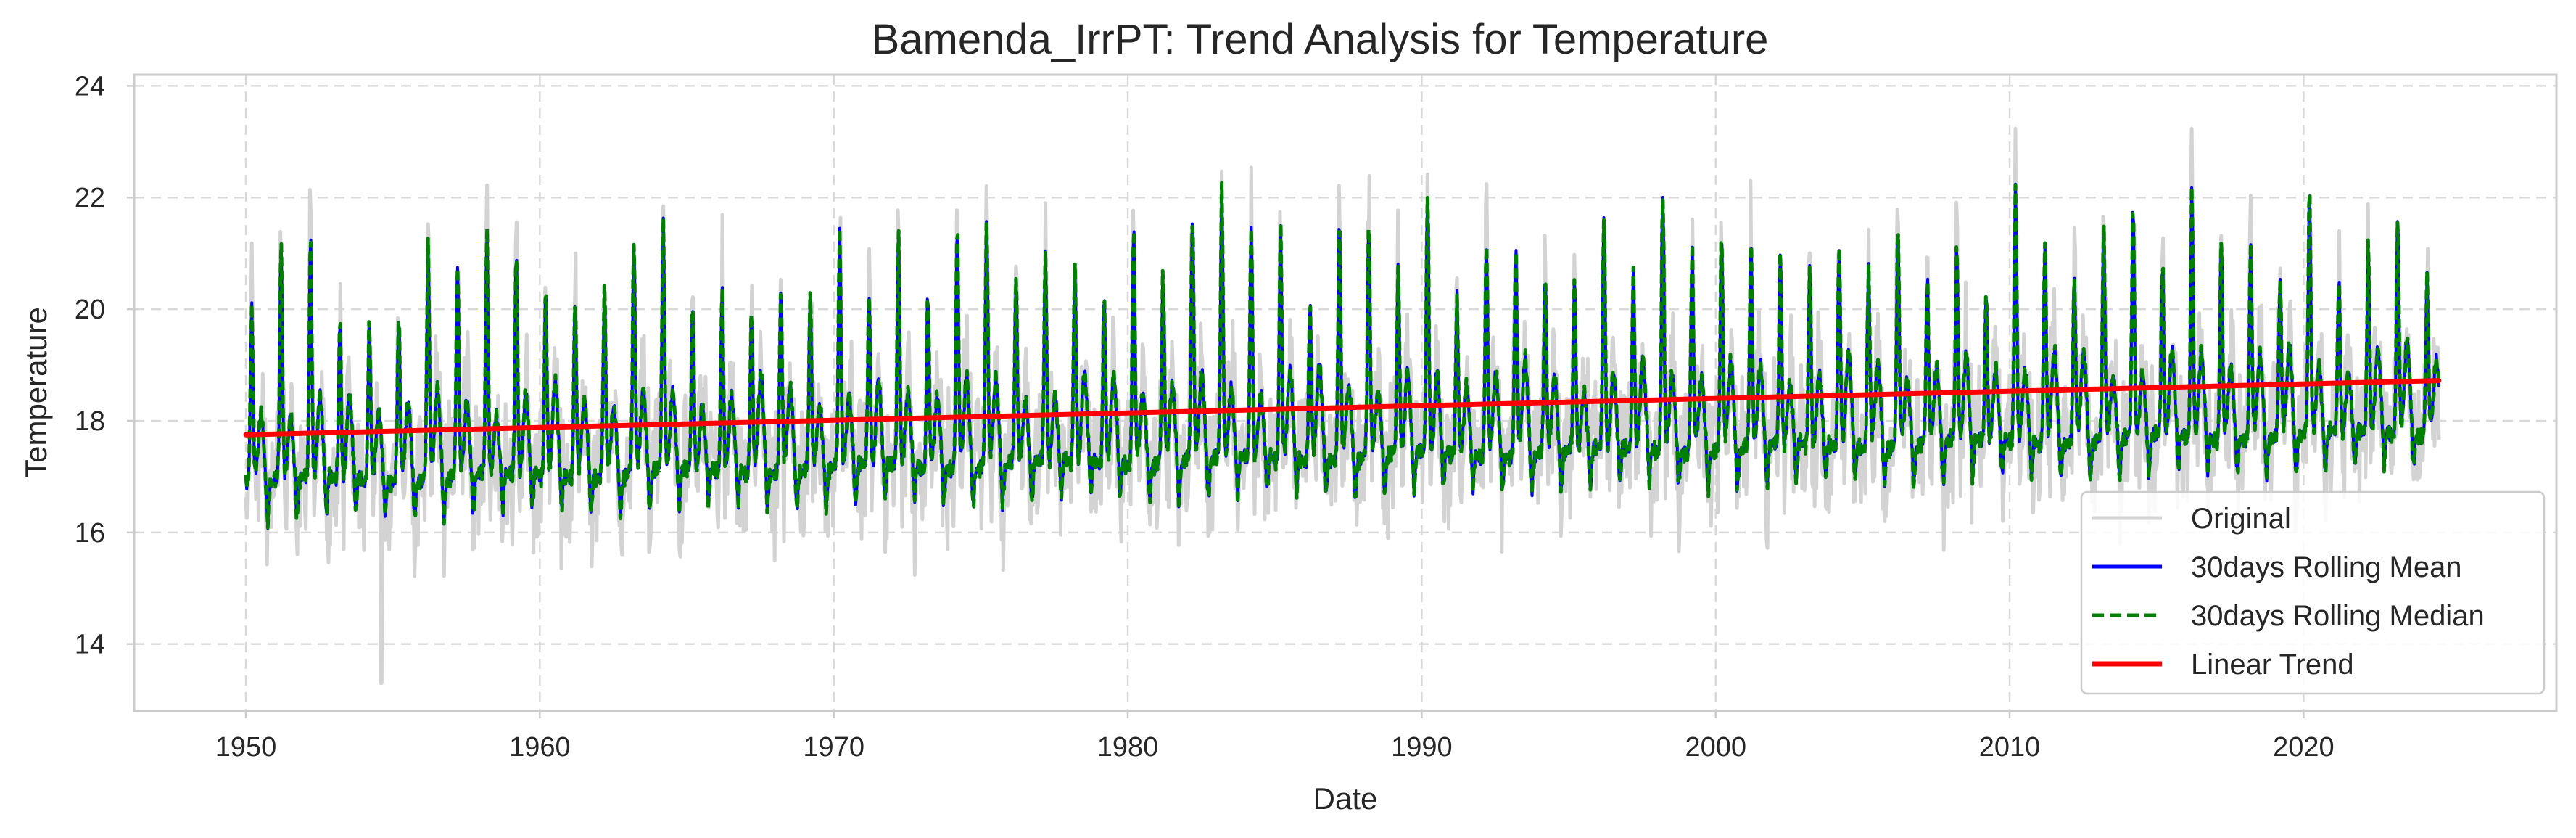 The image size is (2576, 838). I want to click on y-axis-label: Temperature, so click(36, 392).